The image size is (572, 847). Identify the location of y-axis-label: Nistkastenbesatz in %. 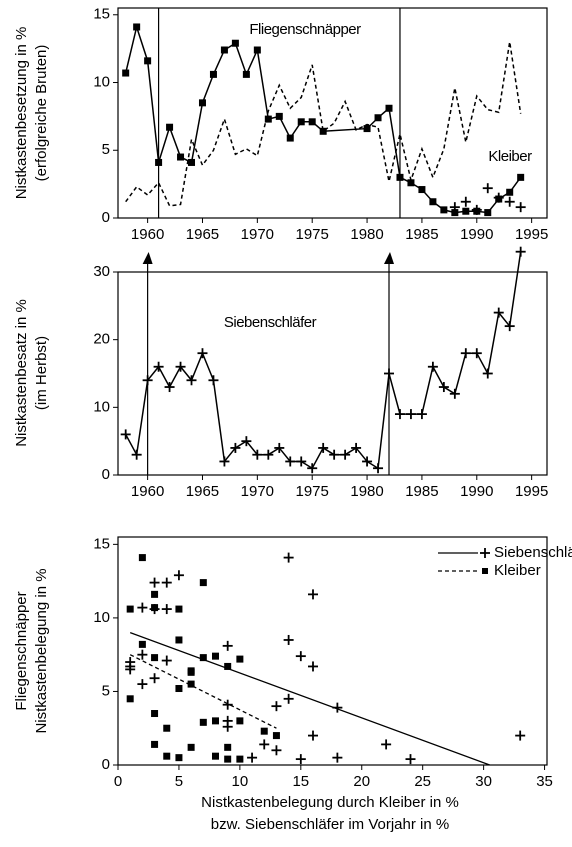
(21, 373).